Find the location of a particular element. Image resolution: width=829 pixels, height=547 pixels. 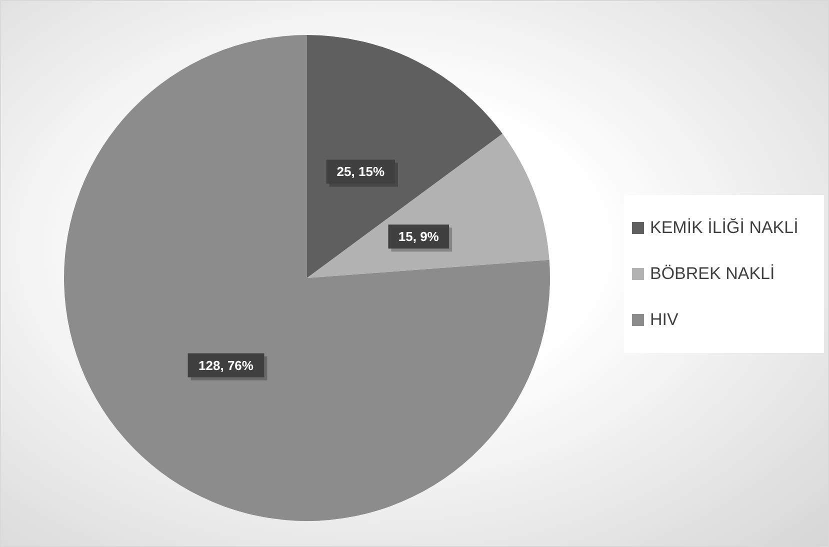

legend-label: BÖBREK NAKLİ is located at coordinates (712, 274).